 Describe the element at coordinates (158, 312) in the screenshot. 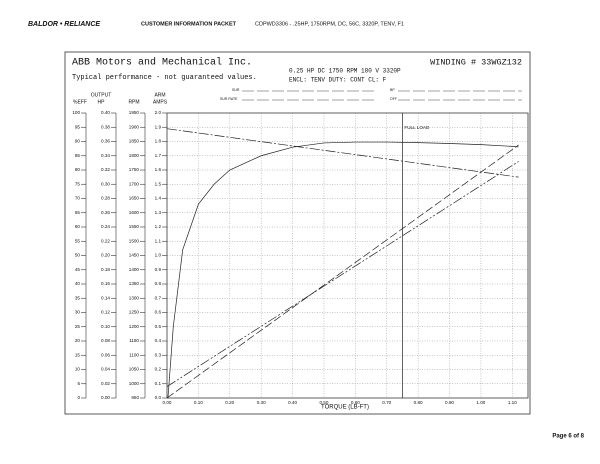

I see `y-tick-label: 0.6` at that location.